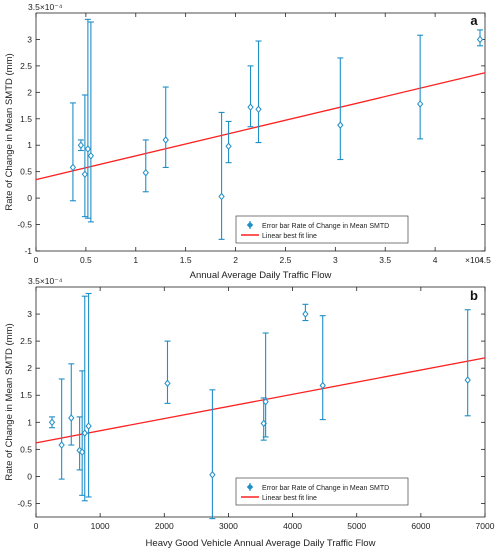  I want to click on x-tick-label: 2, so click(235, 260).